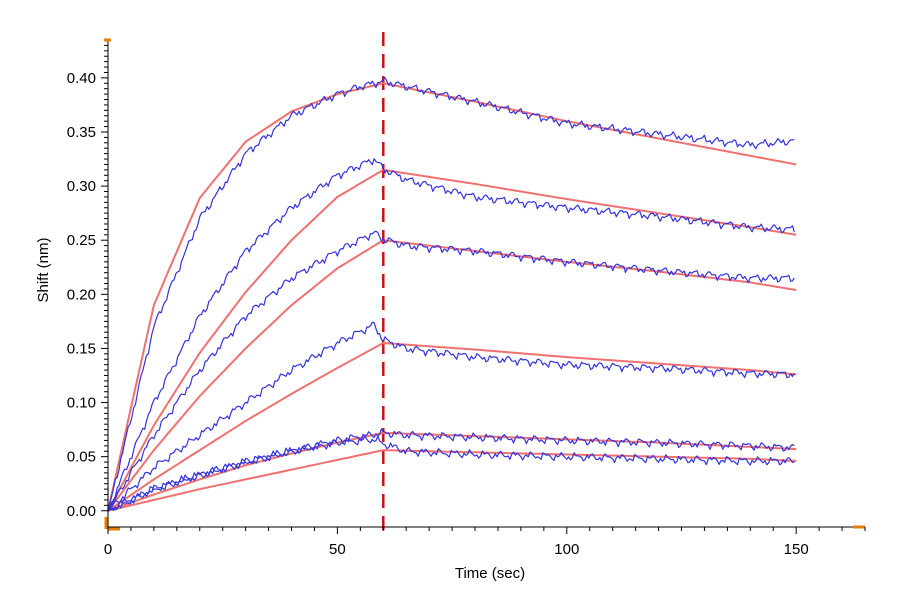 Image resolution: width=900 pixels, height=600 pixels. I want to click on y-tick-label: 0.25, so click(81, 240).